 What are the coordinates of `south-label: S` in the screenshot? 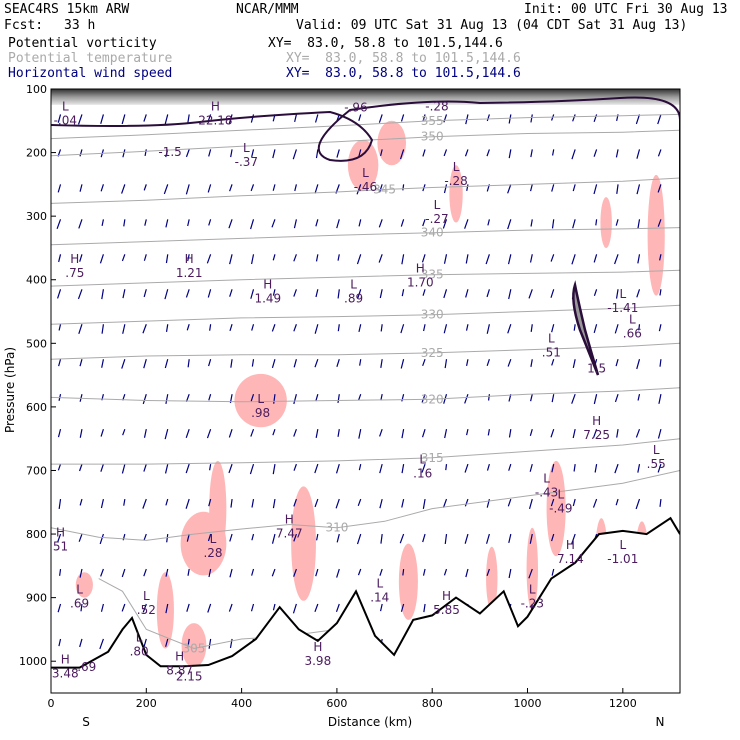 It's located at (86, 722).